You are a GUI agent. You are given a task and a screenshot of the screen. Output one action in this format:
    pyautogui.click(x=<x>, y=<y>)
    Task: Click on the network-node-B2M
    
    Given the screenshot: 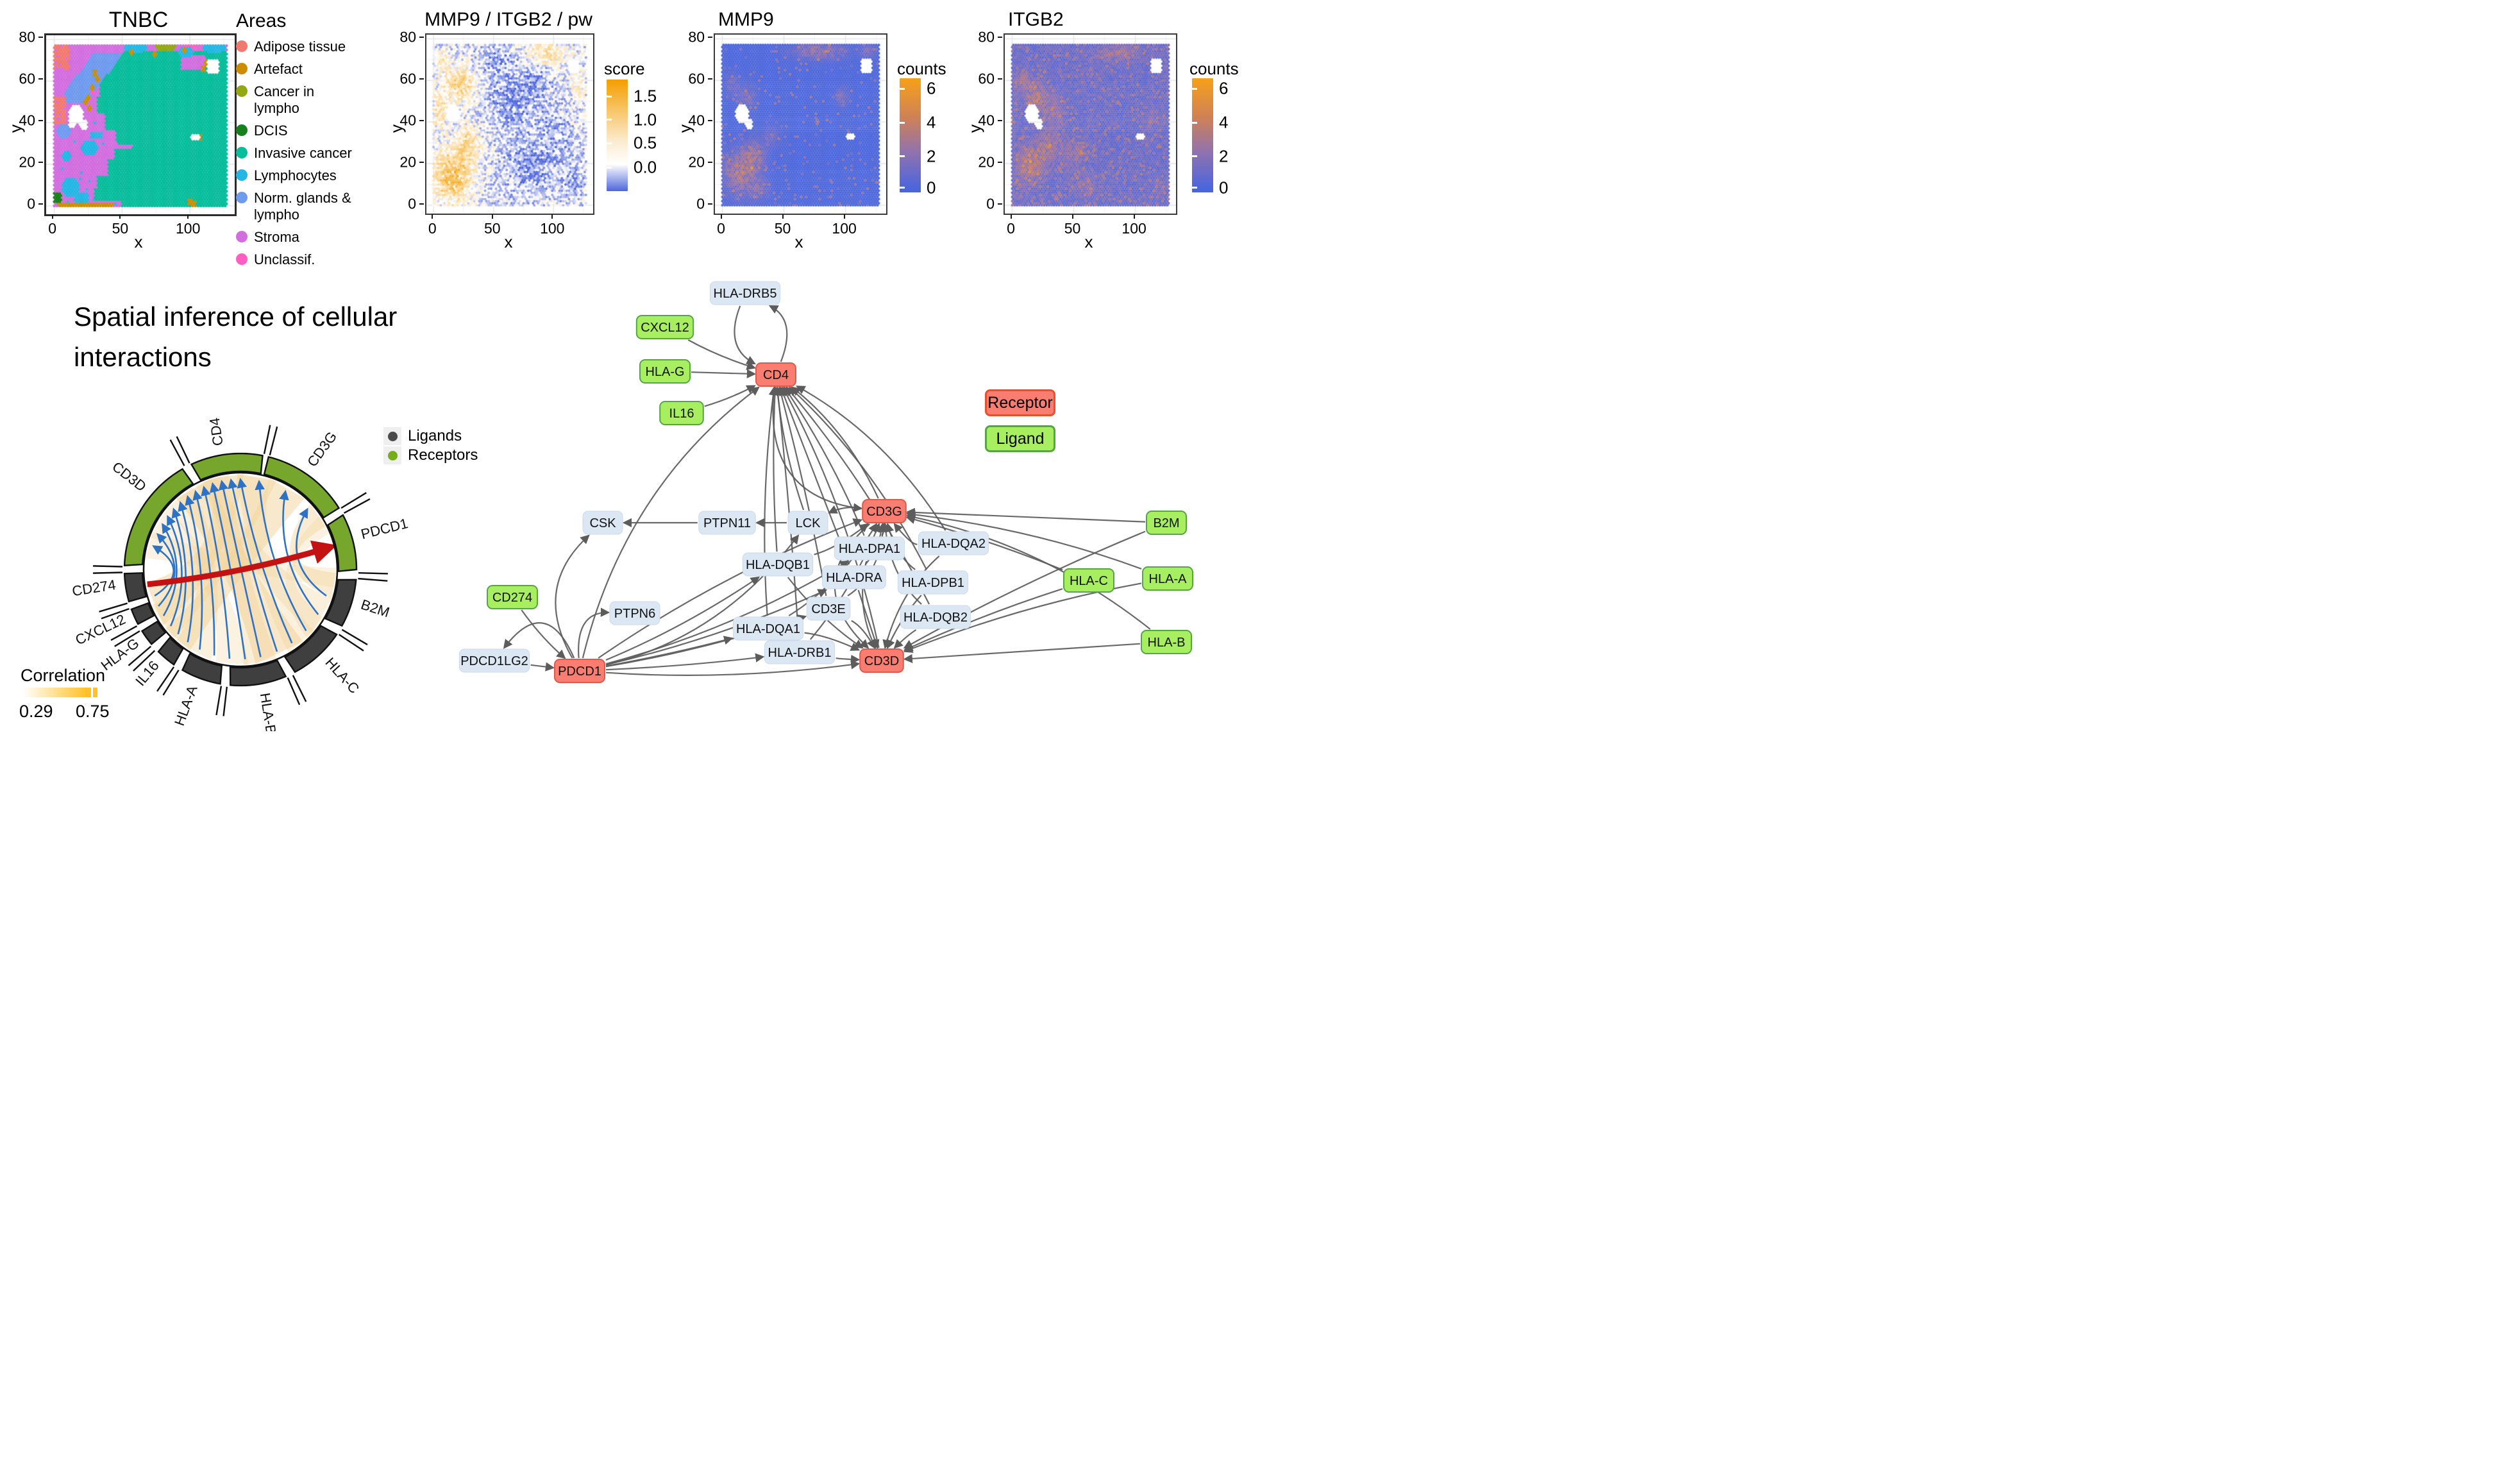 What is the action you would take?
    pyautogui.click(x=1166, y=523)
    